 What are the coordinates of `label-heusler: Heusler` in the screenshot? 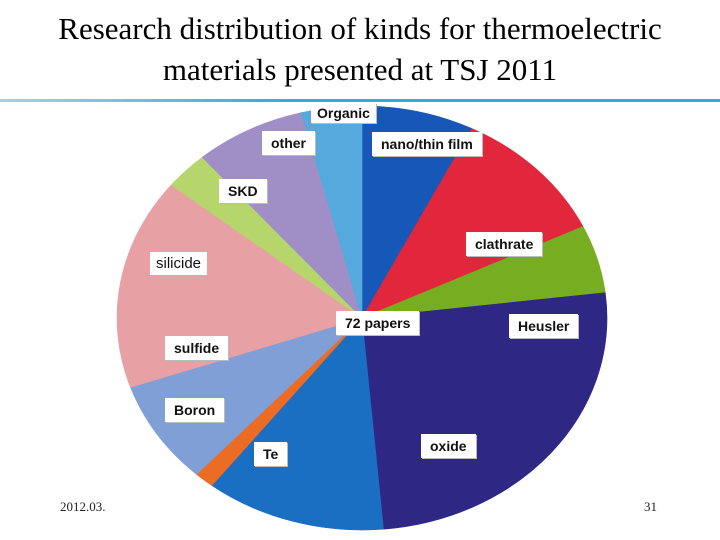 It's located at (544, 326).